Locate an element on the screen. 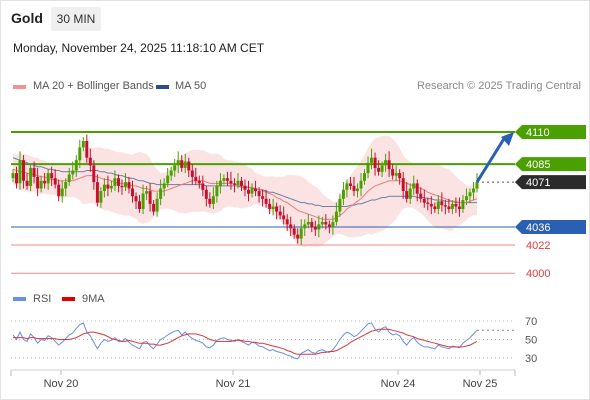  level-label-4085: 4085 is located at coordinates (538, 165).